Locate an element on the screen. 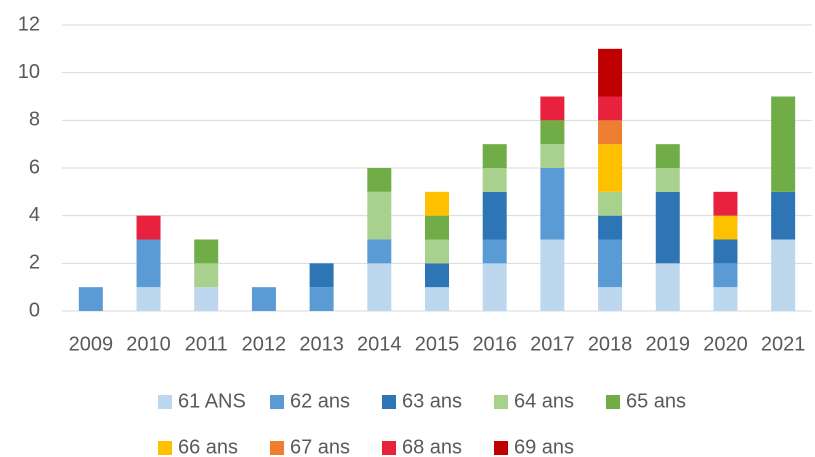  x-tick-label: 2018 is located at coordinates (610, 344).